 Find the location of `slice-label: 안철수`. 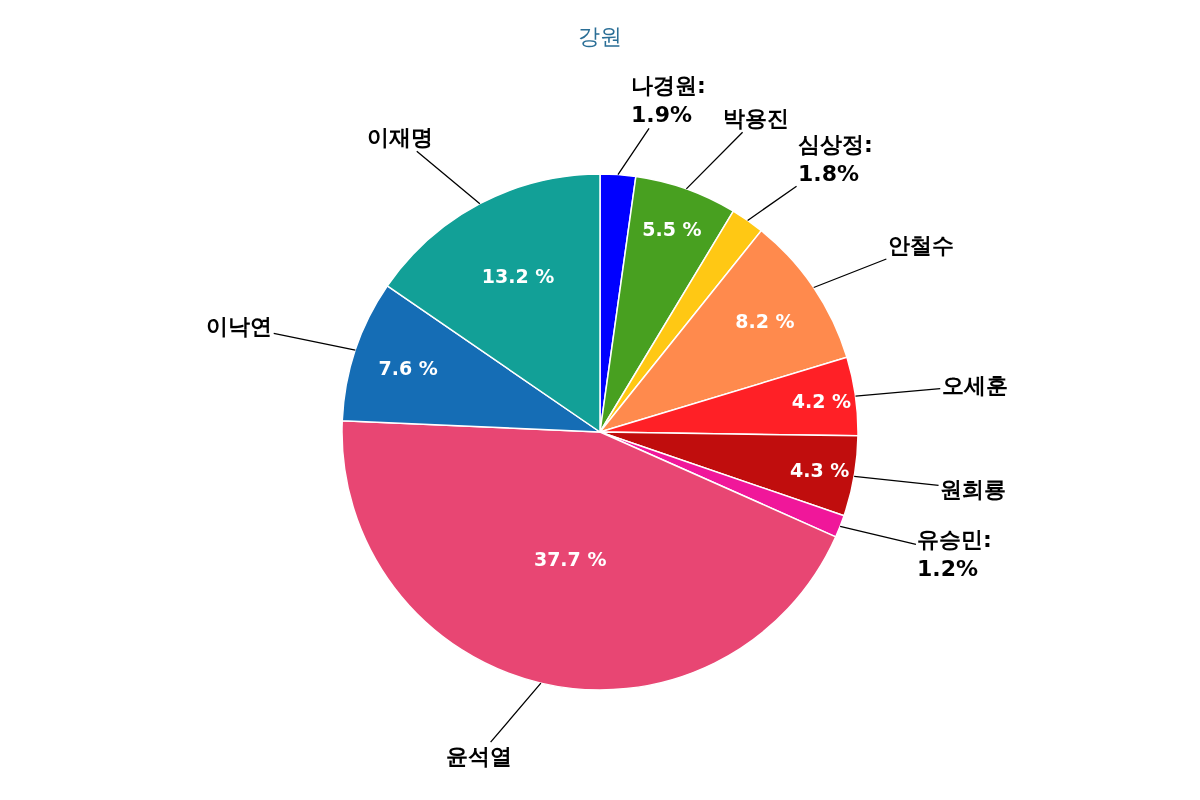

slice-label: 안철수 is located at coordinates (921, 245).